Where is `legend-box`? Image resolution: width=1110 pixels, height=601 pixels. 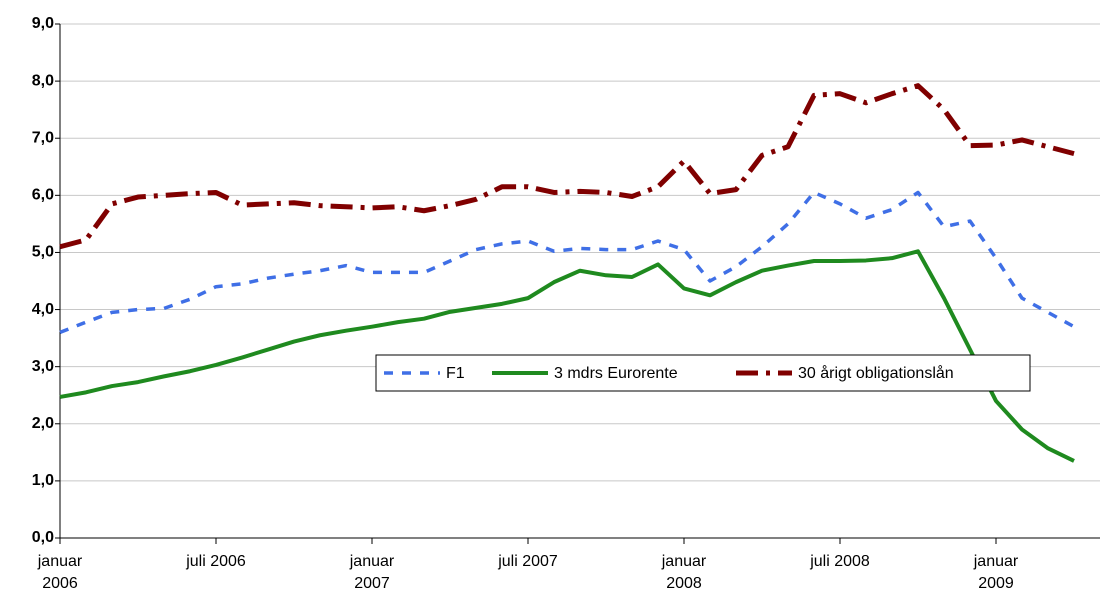 legend-box is located at coordinates (703, 373).